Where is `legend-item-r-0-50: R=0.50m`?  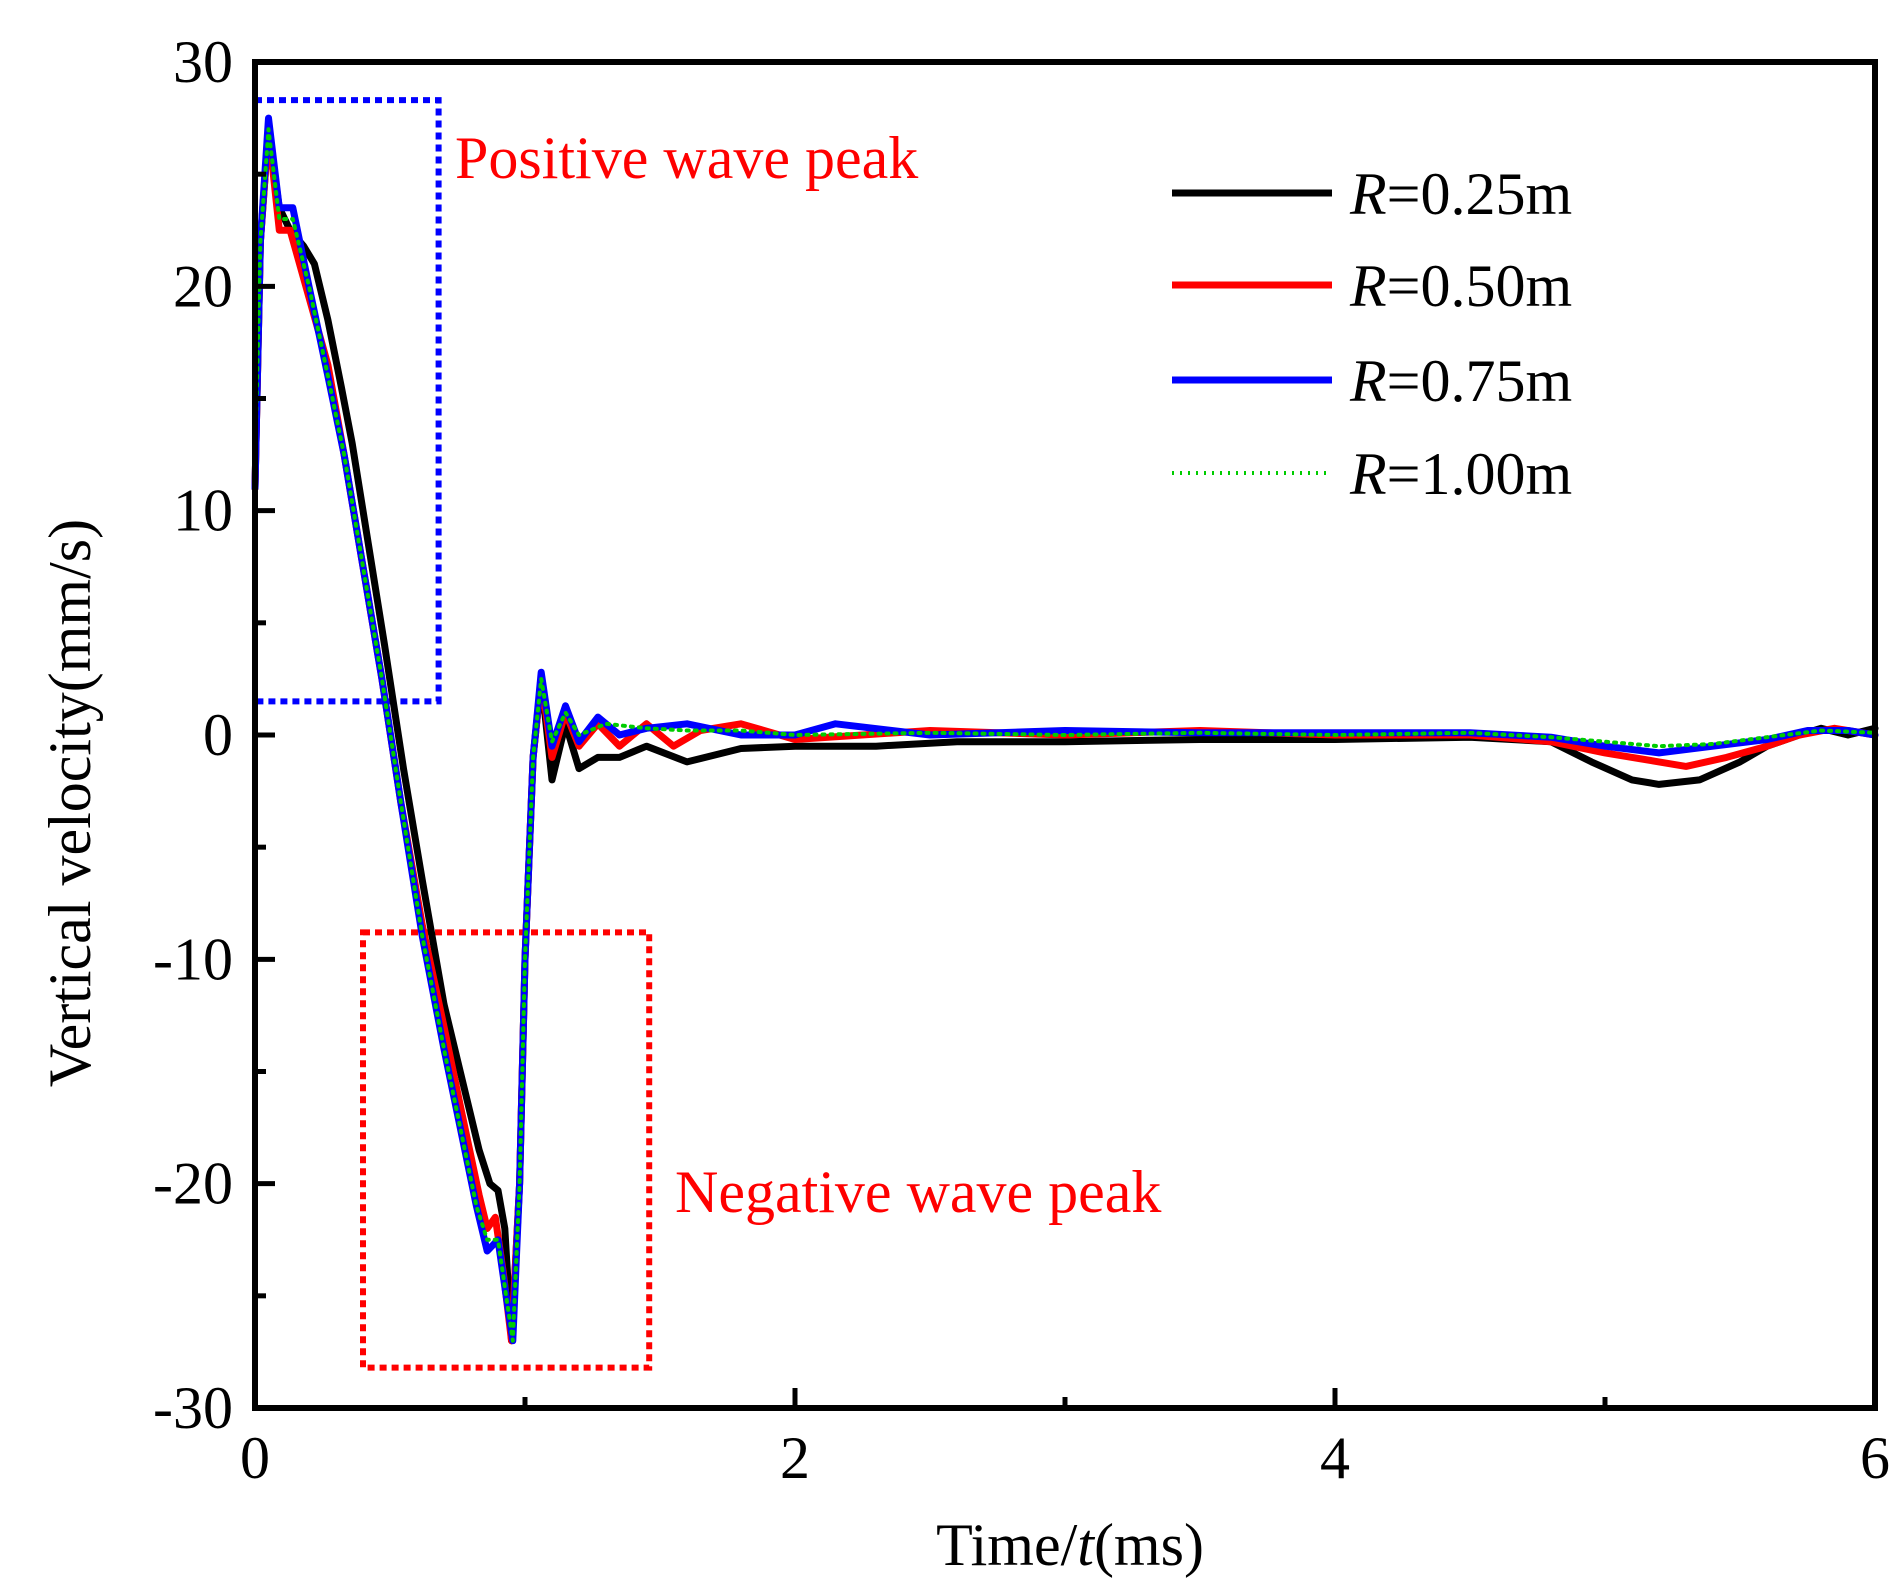
legend-item-r-0-50: R=0.50m is located at coordinates (1372, 286).